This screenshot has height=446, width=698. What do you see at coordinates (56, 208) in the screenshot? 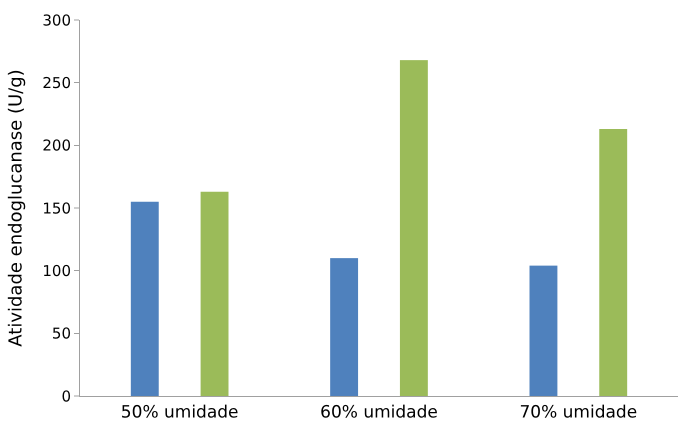
I see `y-tick-label: 150` at bounding box center [56, 208].